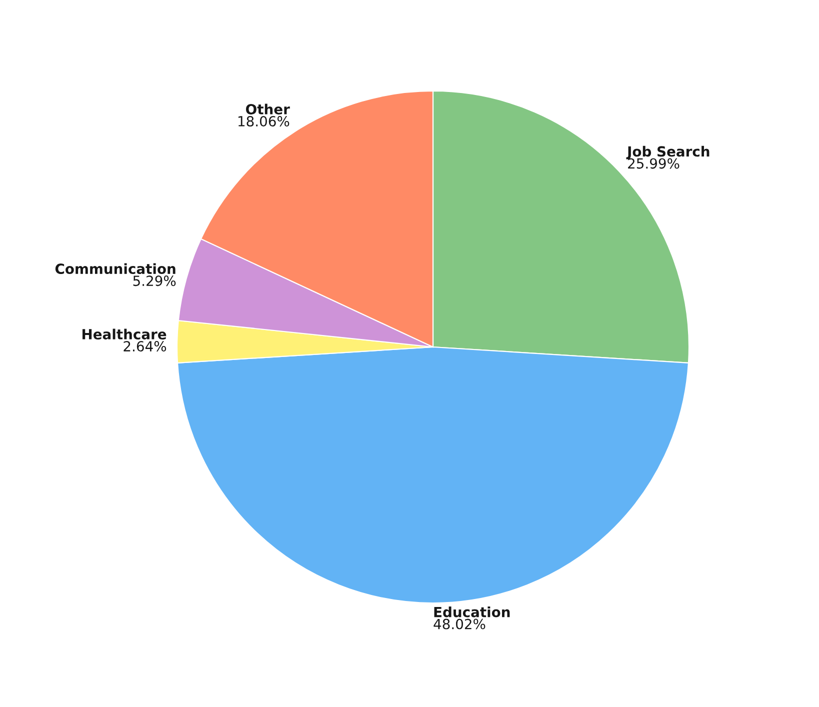  What do you see at coordinates (472, 612) in the screenshot?
I see `slice-label: Education` at bounding box center [472, 612].